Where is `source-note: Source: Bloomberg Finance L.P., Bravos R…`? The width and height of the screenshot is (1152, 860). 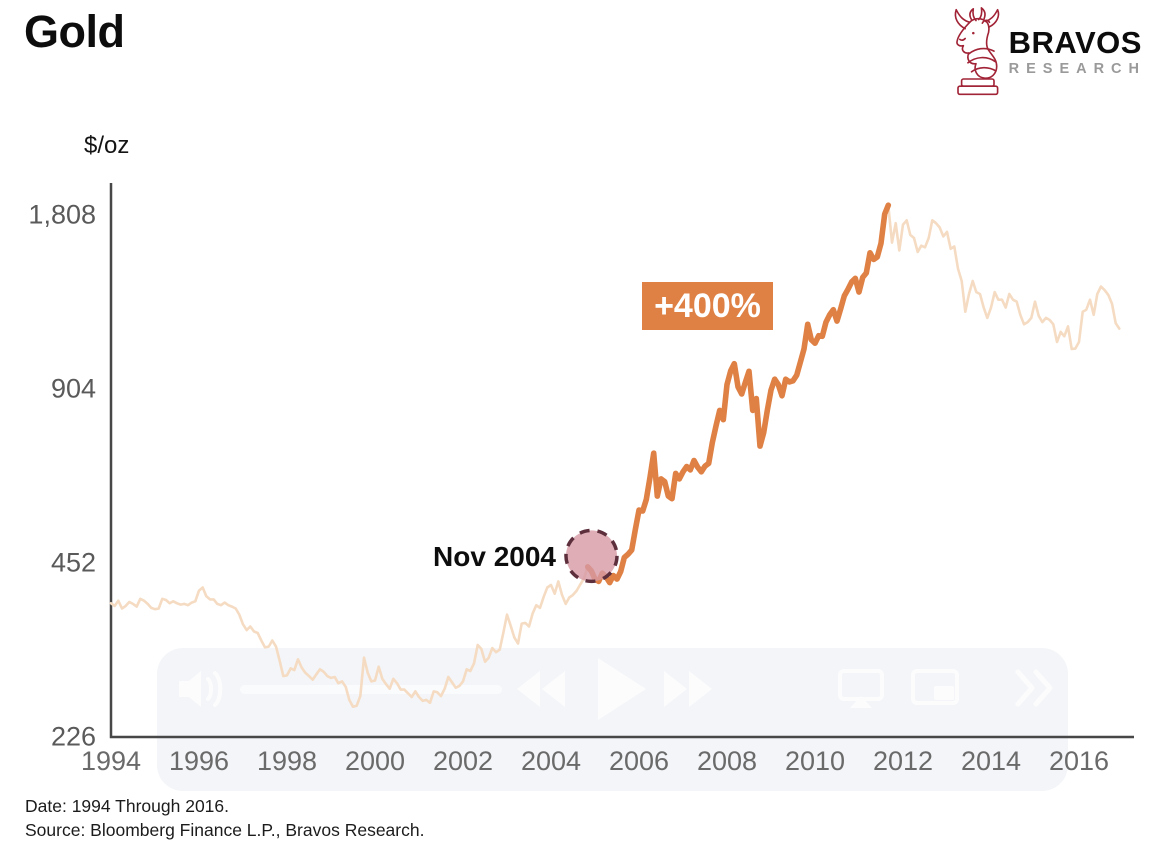
source-note: Source: Bloomberg Finance L.P., Bravos R… is located at coordinates (225, 830).